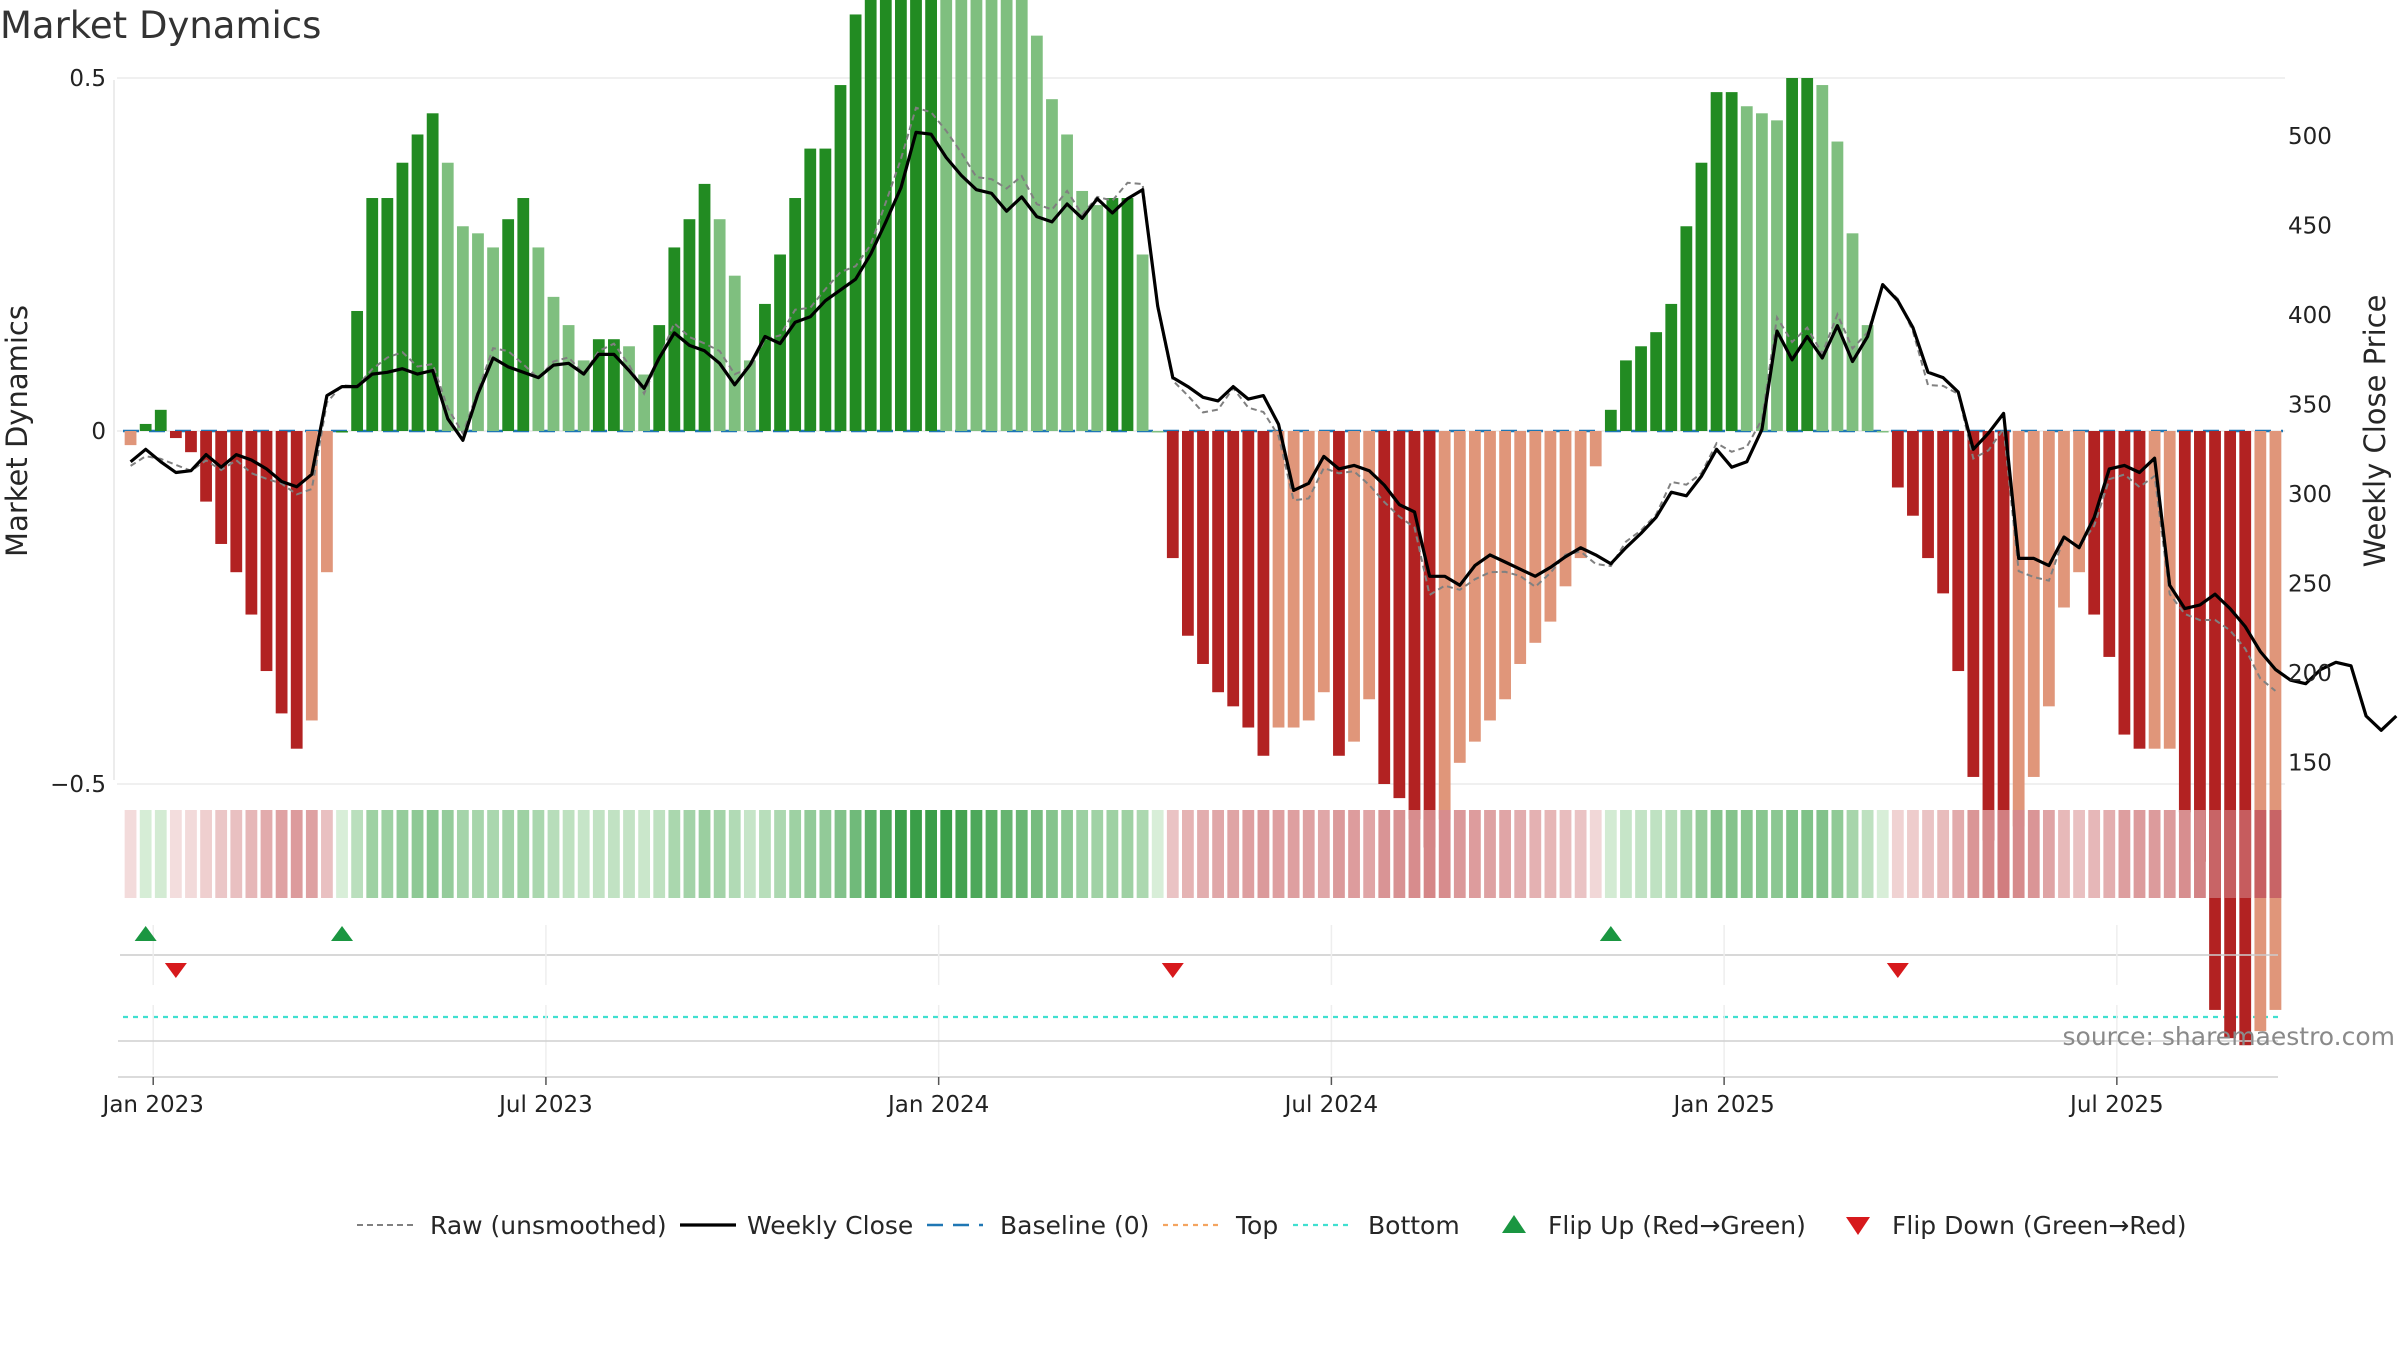  What do you see at coordinates (1074, 1225) in the screenshot?
I see `legend-baseline-label: Baseline (0)` at bounding box center [1074, 1225].